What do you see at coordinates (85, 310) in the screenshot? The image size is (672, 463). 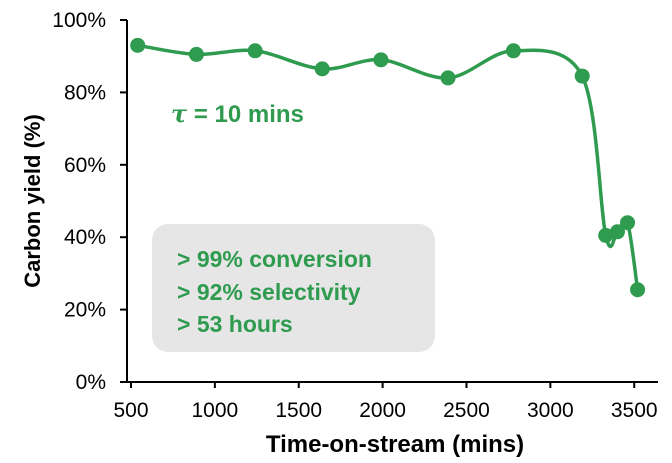 I see `y-tick-label: 20%` at bounding box center [85, 310].